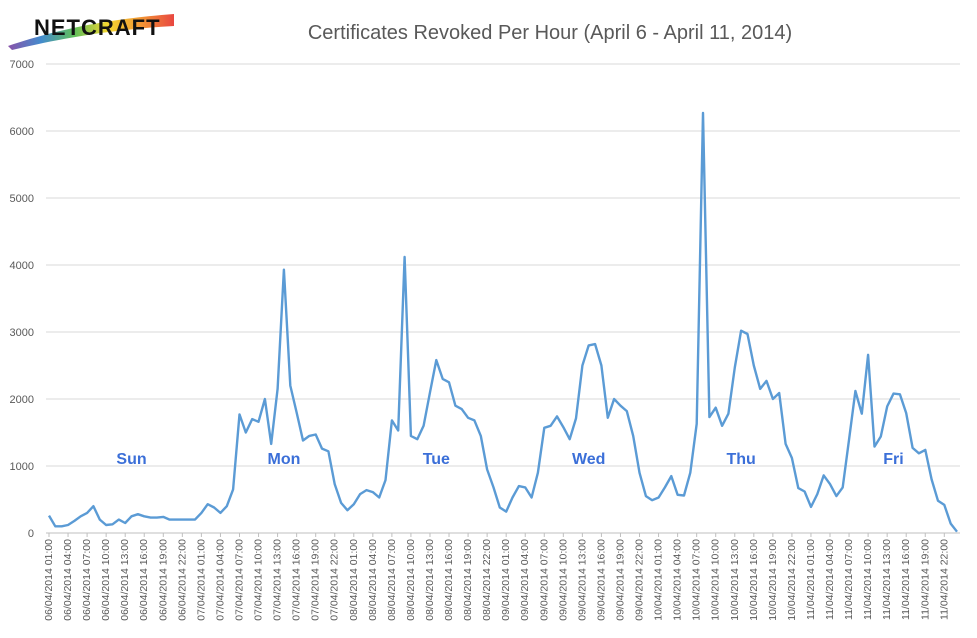 The image size is (977, 638). Describe the element at coordinates (659, 580) in the screenshot. I see `x-tick-label: 10/04/2014 01:00` at that location.